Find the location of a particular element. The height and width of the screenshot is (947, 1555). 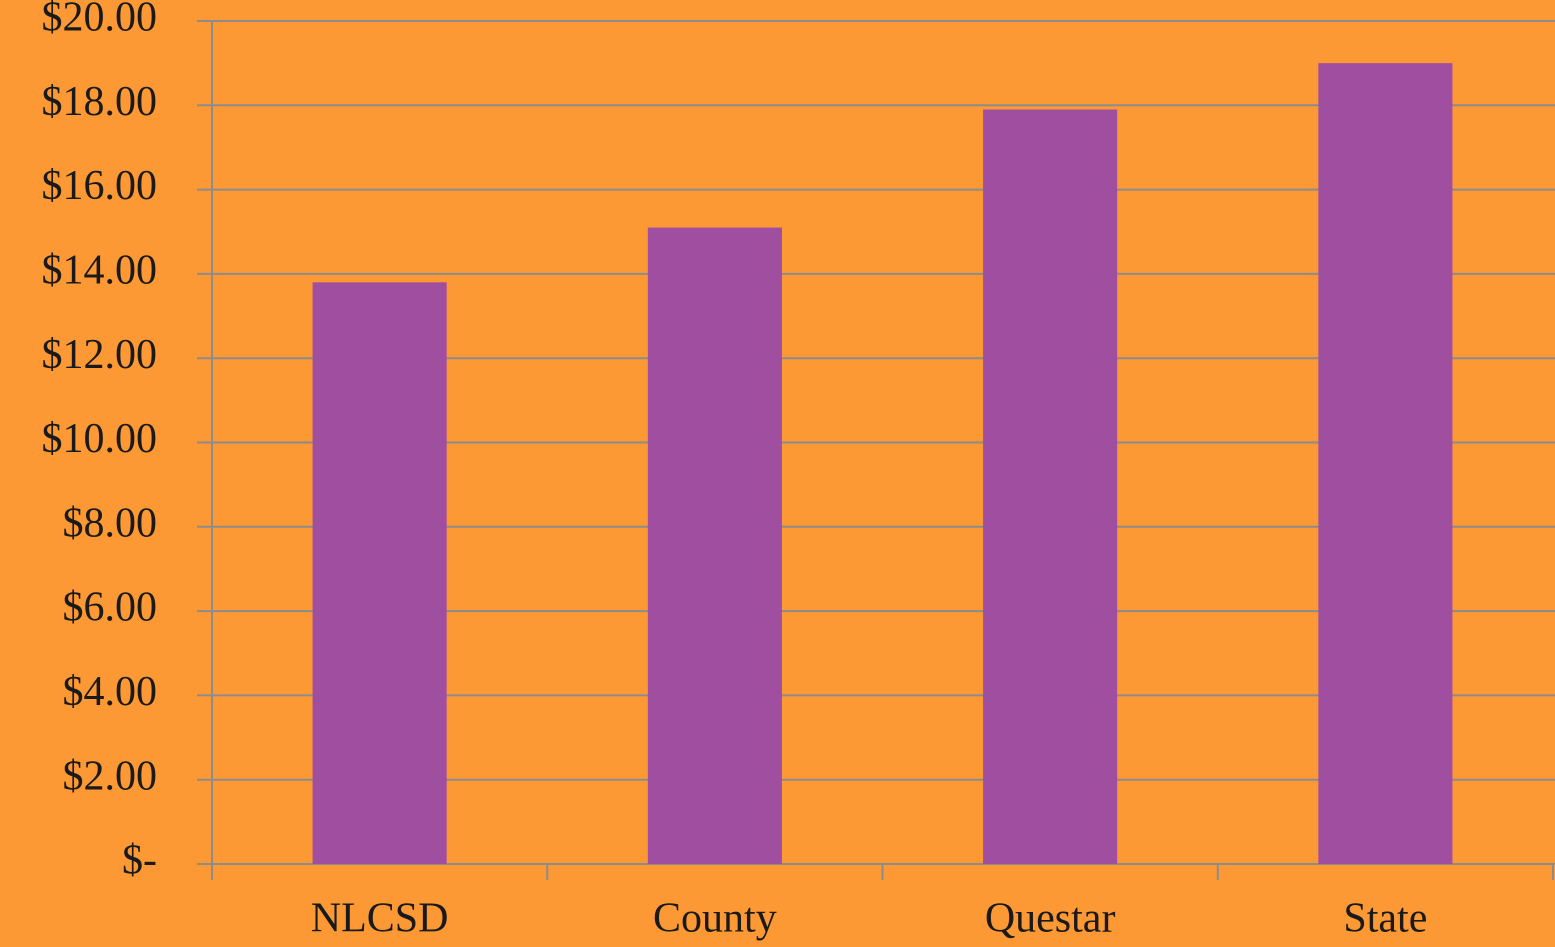

y-tick-label: $20.00 is located at coordinates (100, 20).